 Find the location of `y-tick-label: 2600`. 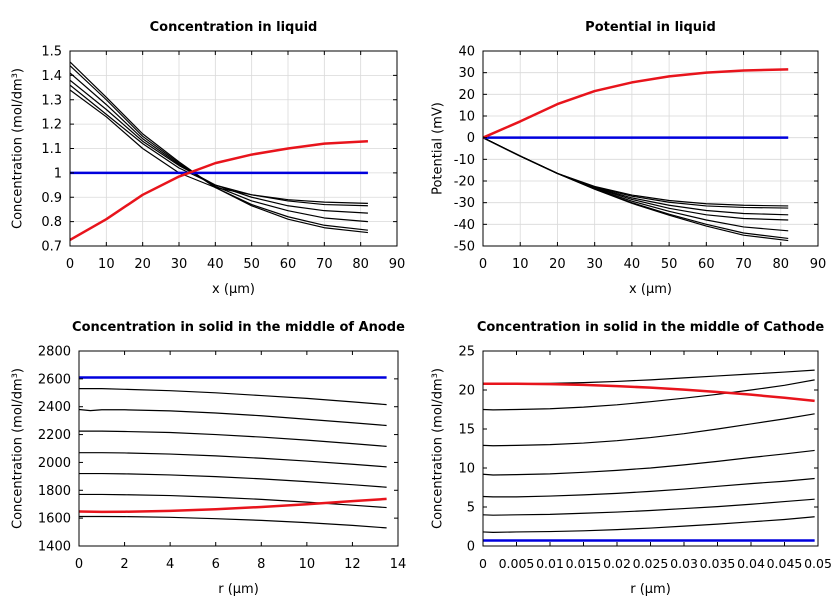

y-tick-label: 2600 is located at coordinates (54, 379).